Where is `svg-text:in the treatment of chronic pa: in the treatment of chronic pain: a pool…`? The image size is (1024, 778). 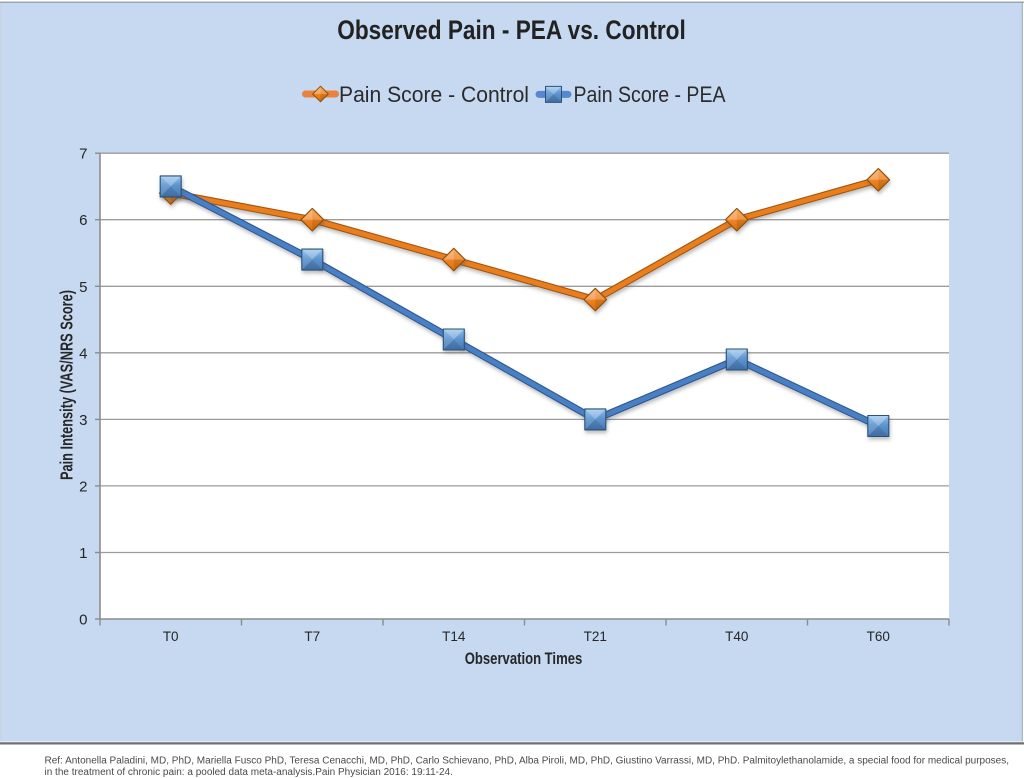 svg-text:in the treatment of chronic pa: in the treatment of chronic pain: a pool… is located at coordinates (249, 772).